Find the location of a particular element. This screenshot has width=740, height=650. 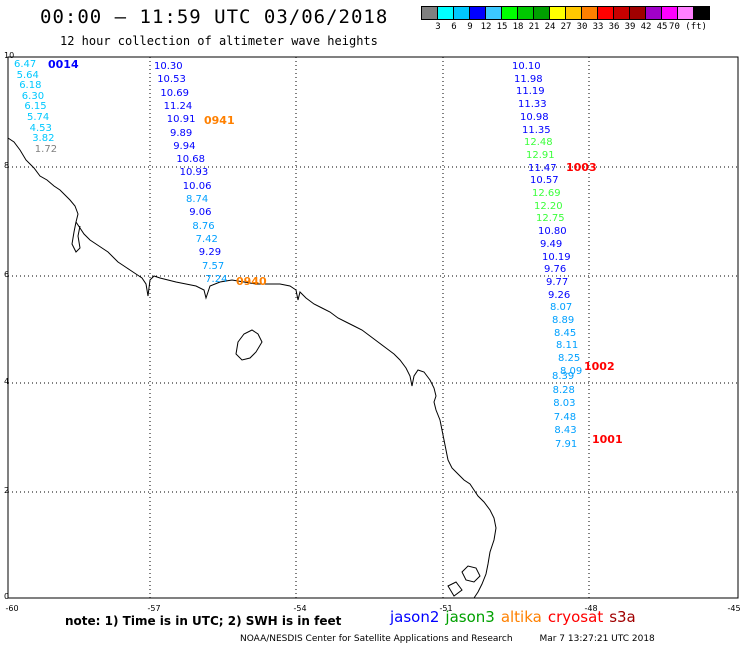

latitude-label: 2 is located at coordinates (7, 490).